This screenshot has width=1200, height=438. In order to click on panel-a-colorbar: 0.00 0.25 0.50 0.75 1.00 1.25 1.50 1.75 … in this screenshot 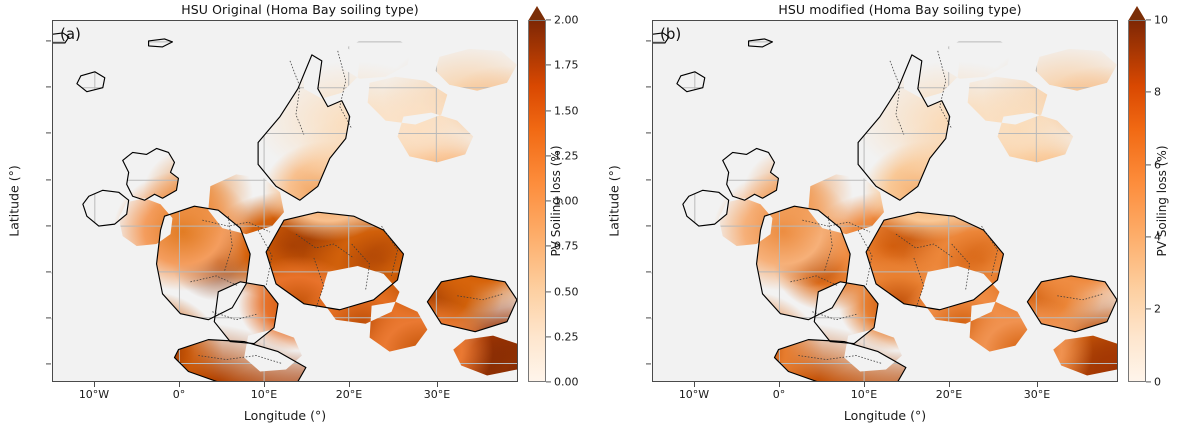, I will do `click(553, 197)`.